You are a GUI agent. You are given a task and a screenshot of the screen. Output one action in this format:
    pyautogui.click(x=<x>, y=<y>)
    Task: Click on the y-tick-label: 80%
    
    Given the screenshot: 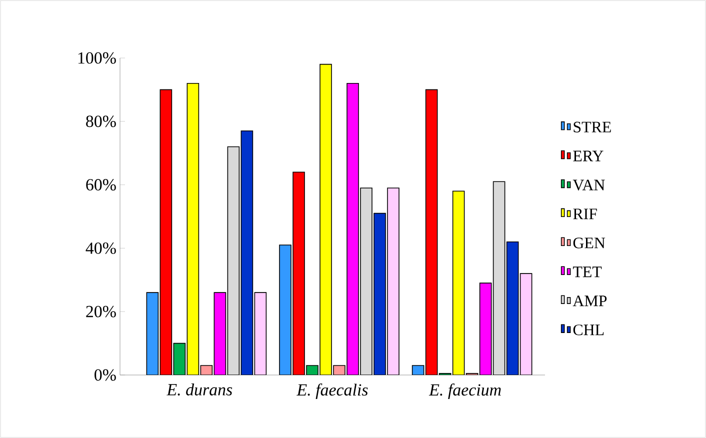 What is the action you would take?
    pyautogui.click(x=101, y=122)
    